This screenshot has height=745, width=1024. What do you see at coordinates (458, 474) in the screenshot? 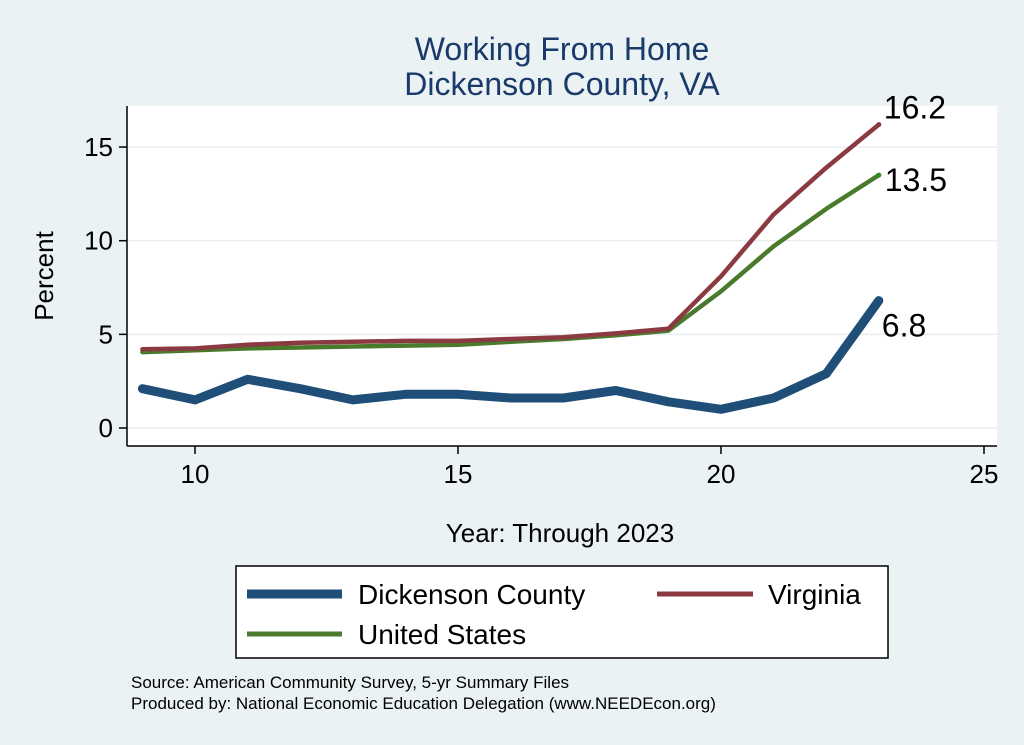
I see `x-tick-label: 15` at bounding box center [458, 474].